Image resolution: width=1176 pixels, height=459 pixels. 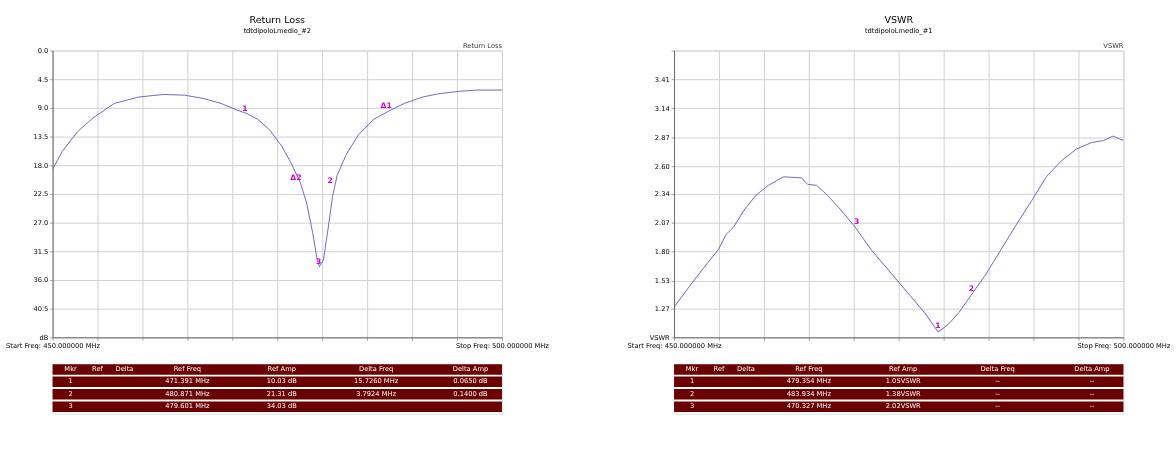 What do you see at coordinates (277, 178) in the screenshot?
I see `line-series` at bounding box center [277, 178].